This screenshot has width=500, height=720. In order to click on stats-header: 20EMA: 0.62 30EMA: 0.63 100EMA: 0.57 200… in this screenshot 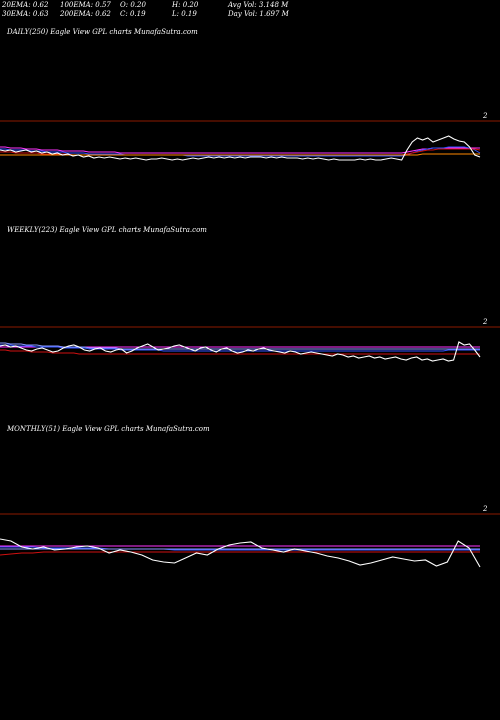, I will do `click(250, 10)`.